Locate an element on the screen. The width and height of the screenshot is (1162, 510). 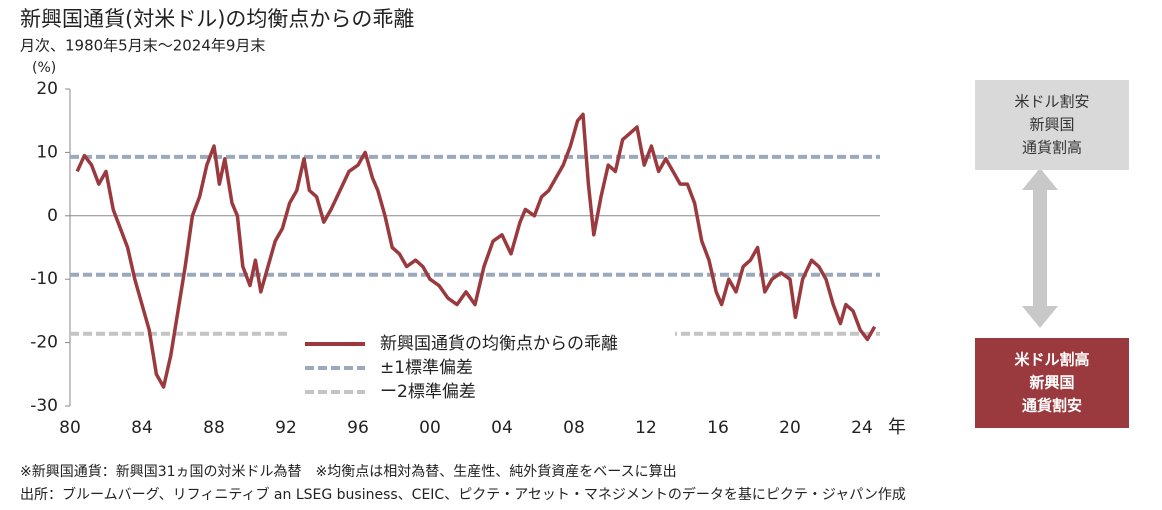
x-tick-label: 84 is located at coordinates (142, 428).